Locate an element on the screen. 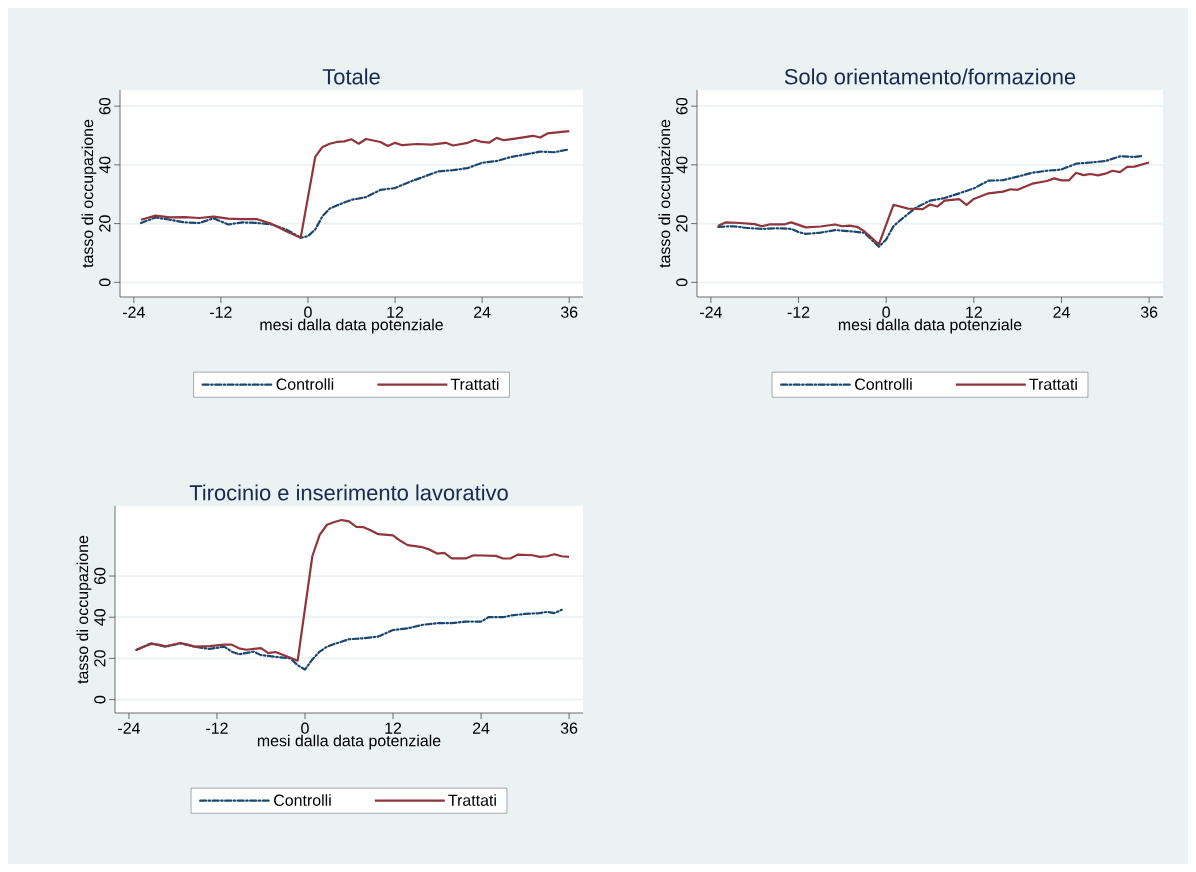 The image size is (1196, 872). chart-title: Totale is located at coordinates (351, 76).